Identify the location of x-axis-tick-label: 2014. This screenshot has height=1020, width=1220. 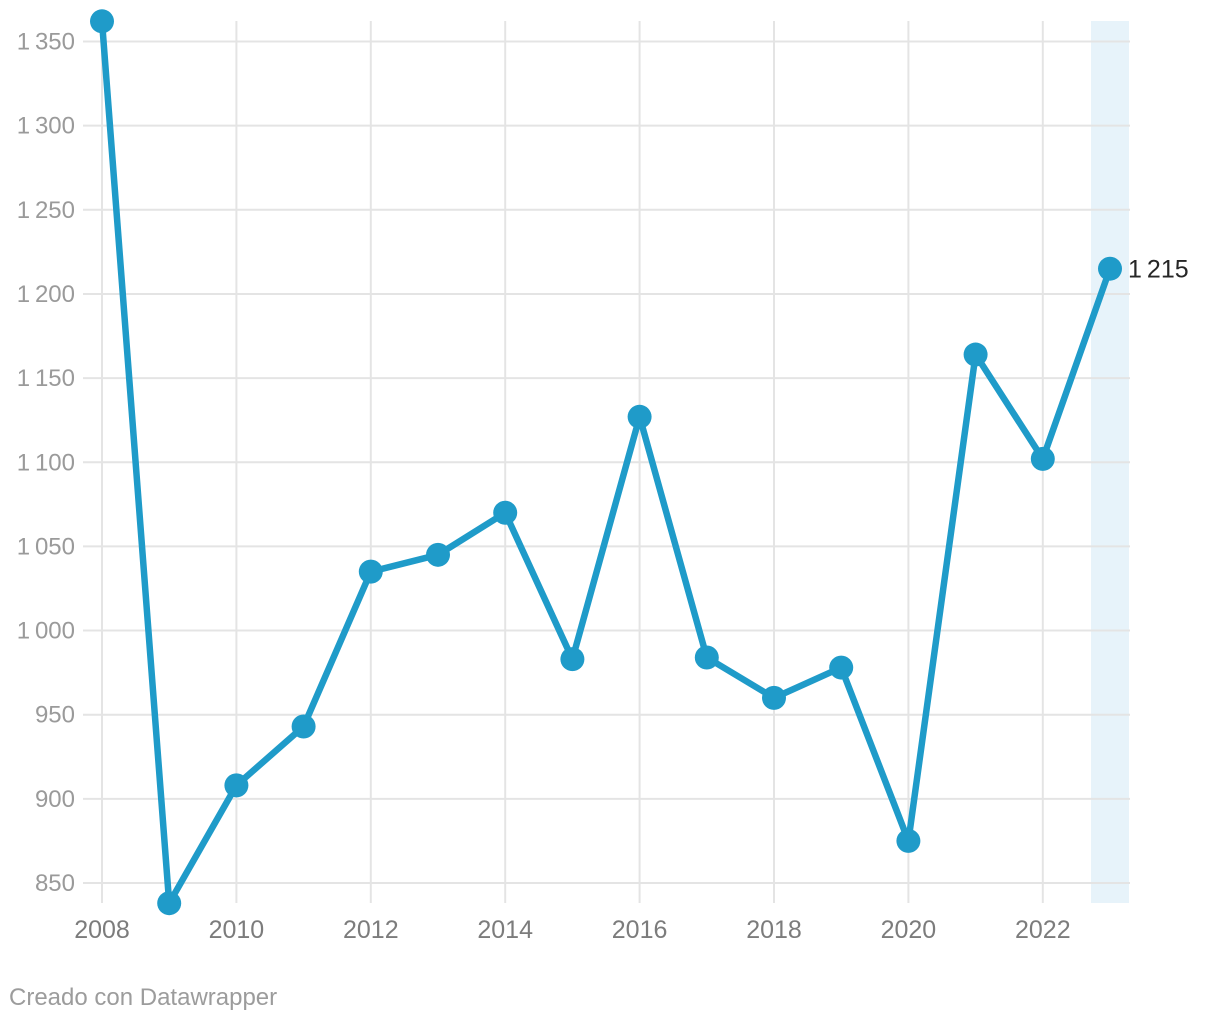
(505, 930).